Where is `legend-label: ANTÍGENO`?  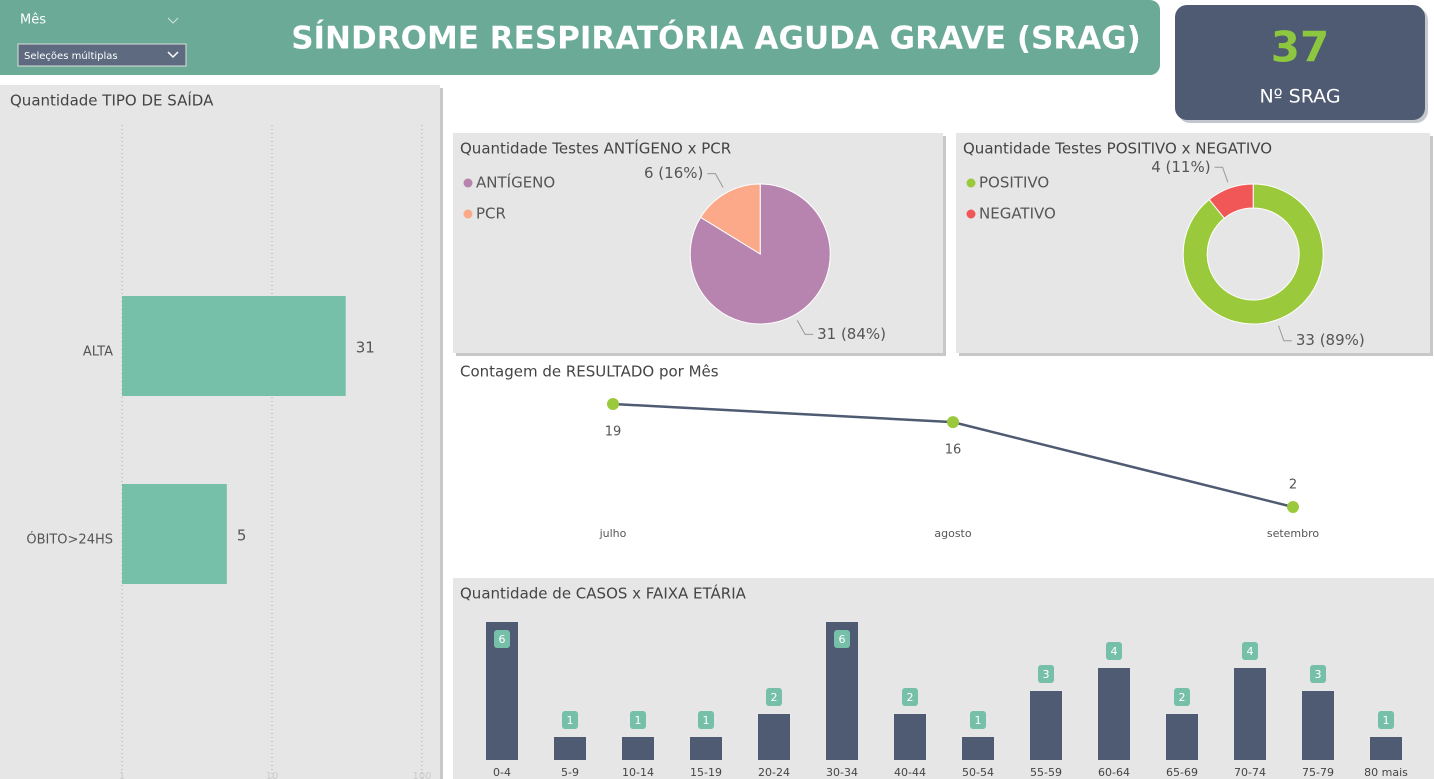 legend-label: ANTÍGENO is located at coordinates (515, 182).